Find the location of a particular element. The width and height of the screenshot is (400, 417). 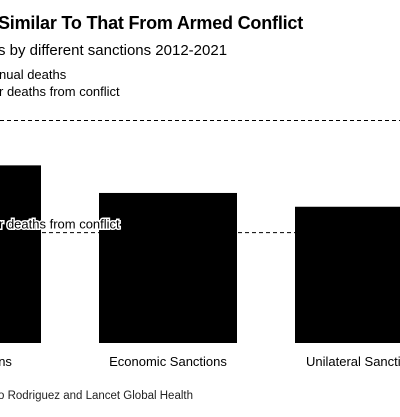

legend-label-annual-deaths: nual deaths is located at coordinates (33, 74).